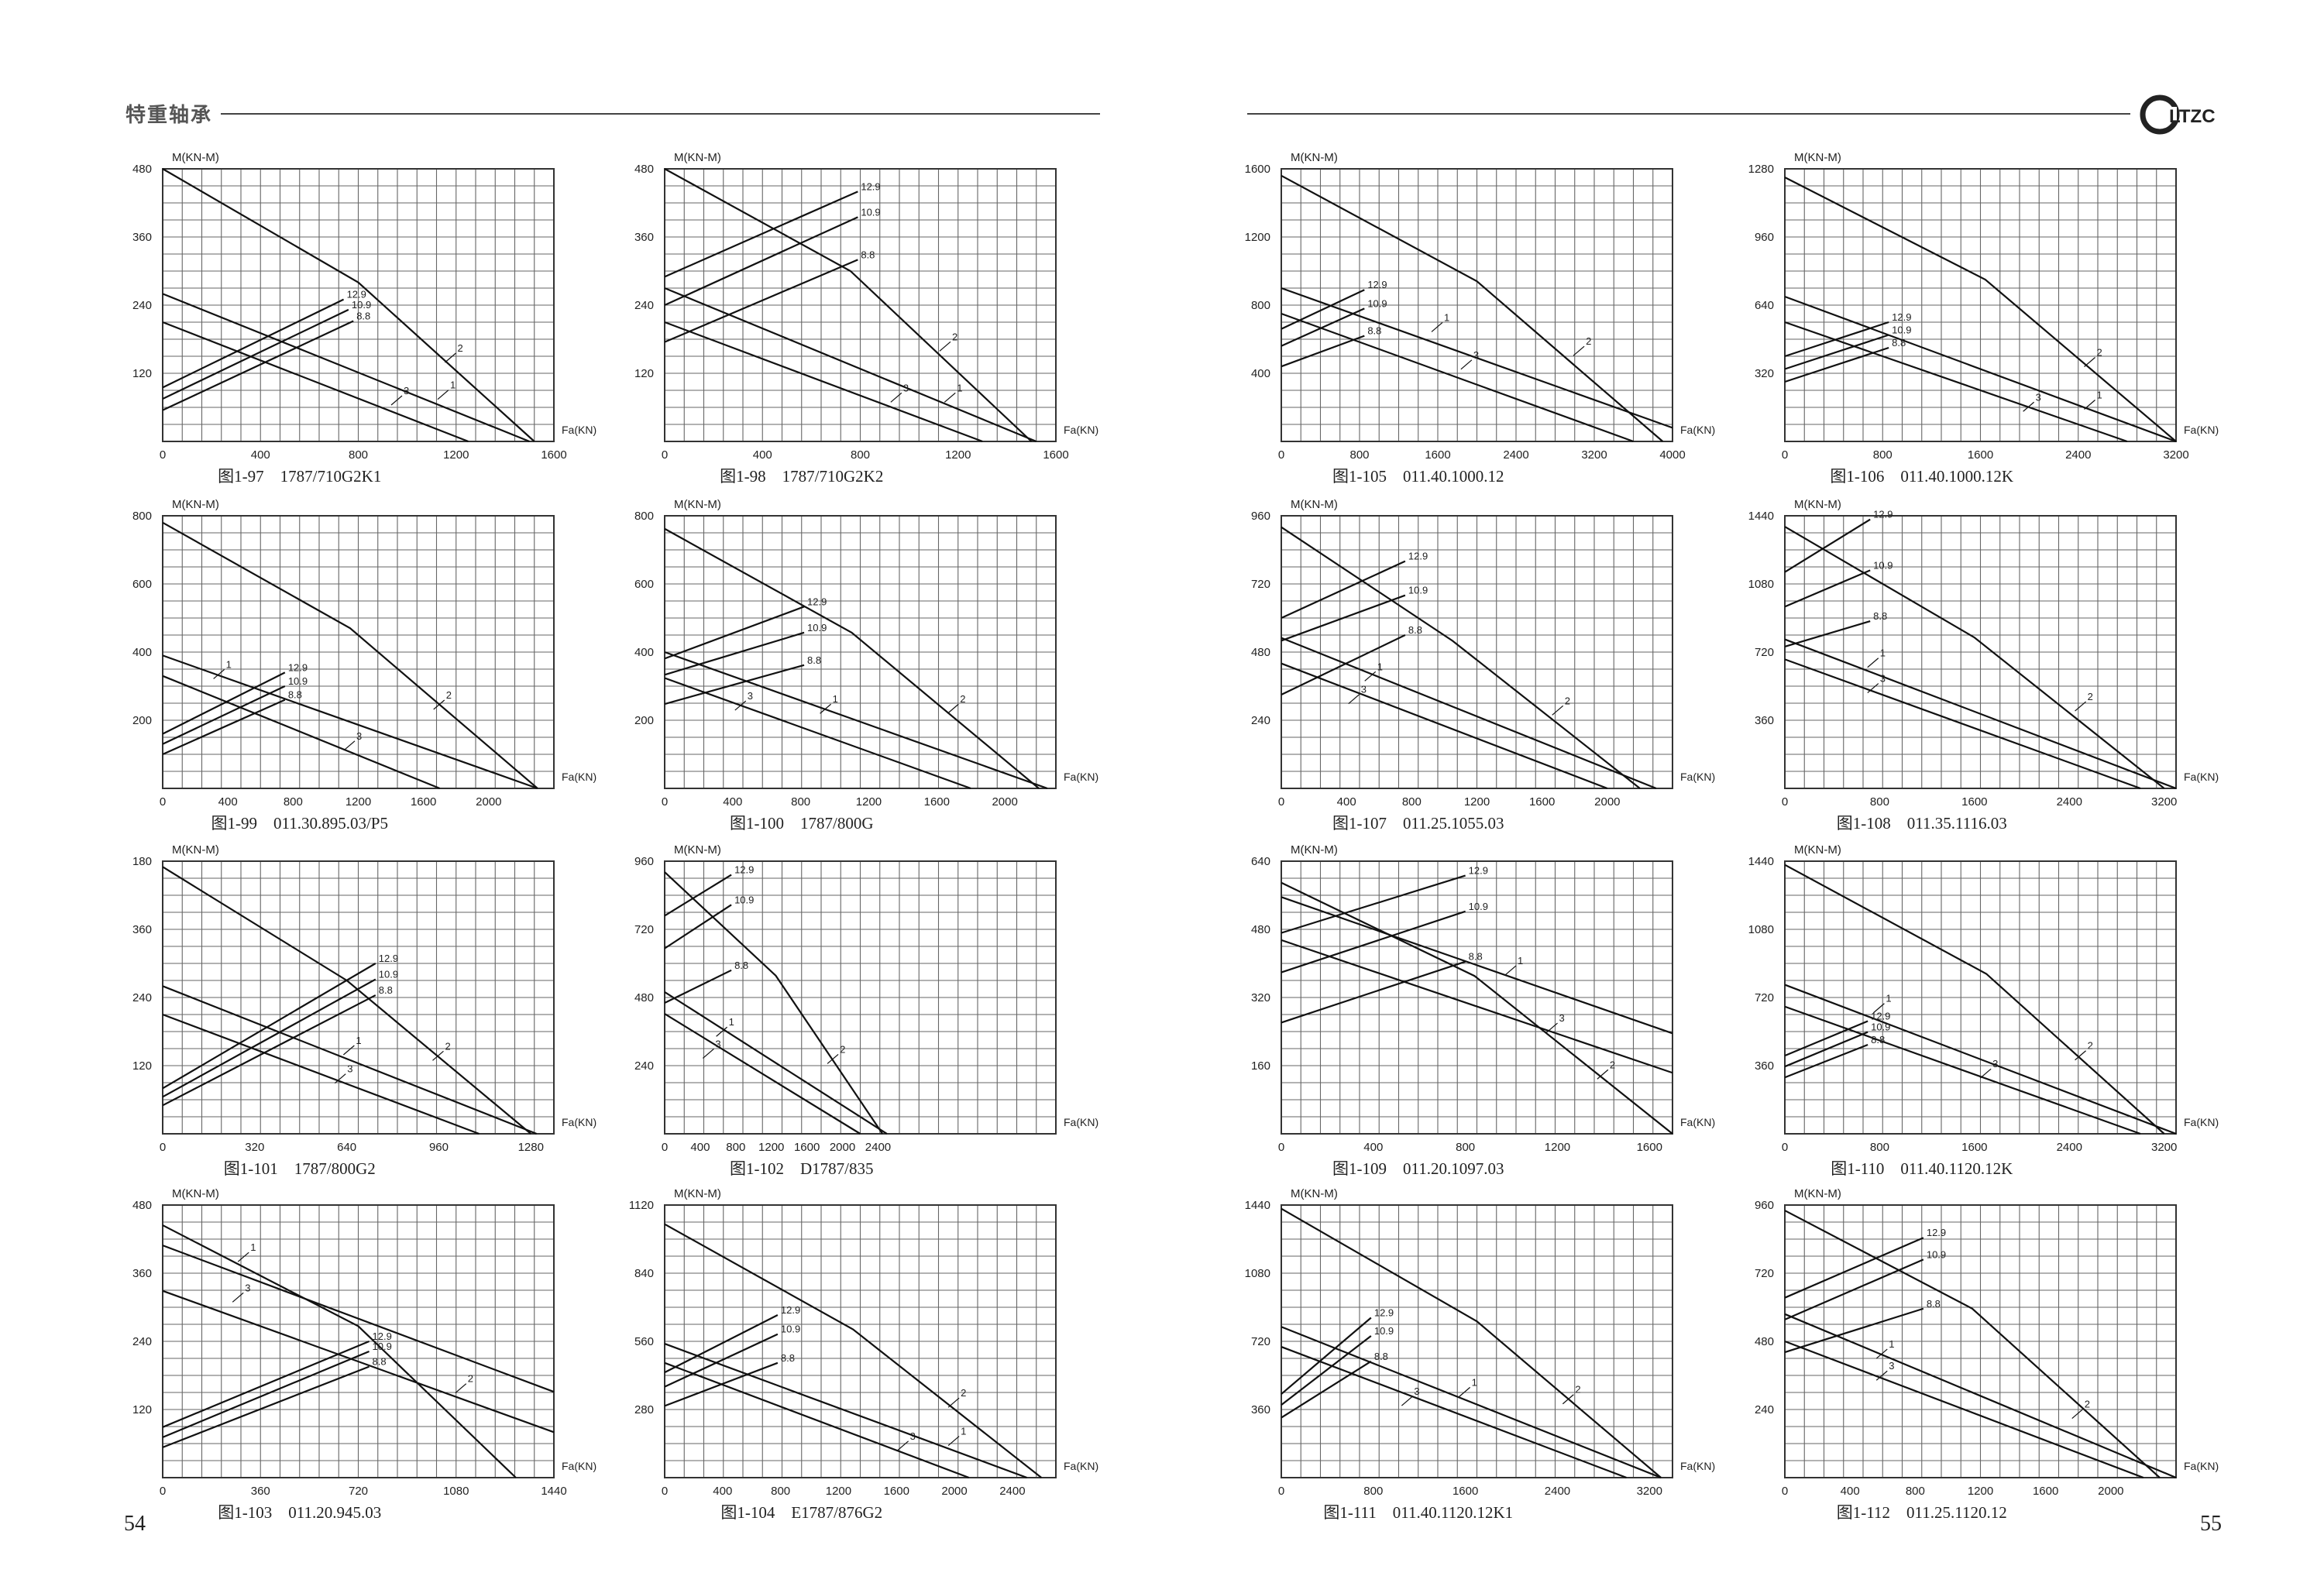 The width and height of the screenshot is (2324, 1576). What do you see at coordinates (1761, 516) in the screenshot?
I see `y-tick-label: 1440` at bounding box center [1761, 516].